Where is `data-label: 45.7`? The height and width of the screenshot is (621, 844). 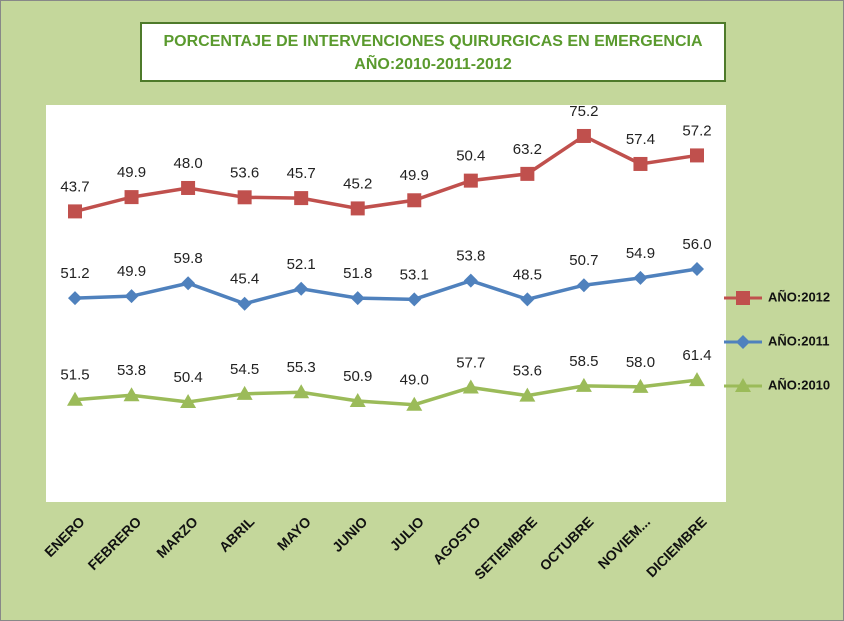
data-label: 45.7 is located at coordinates (301, 173).